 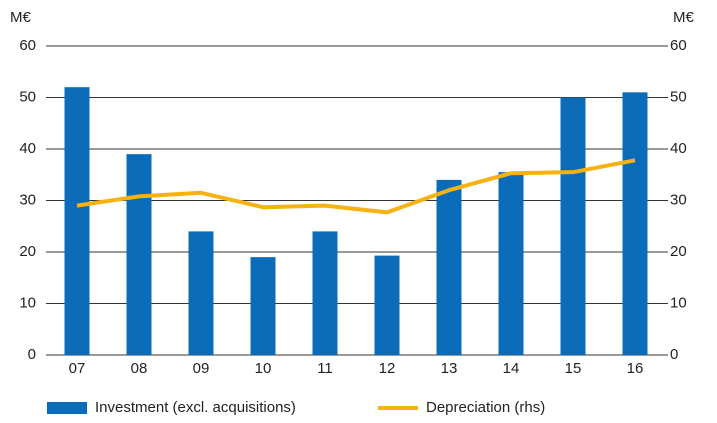 What do you see at coordinates (325, 368) in the screenshot?
I see `x-tick-label: 11` at bounding box center [325, 368].